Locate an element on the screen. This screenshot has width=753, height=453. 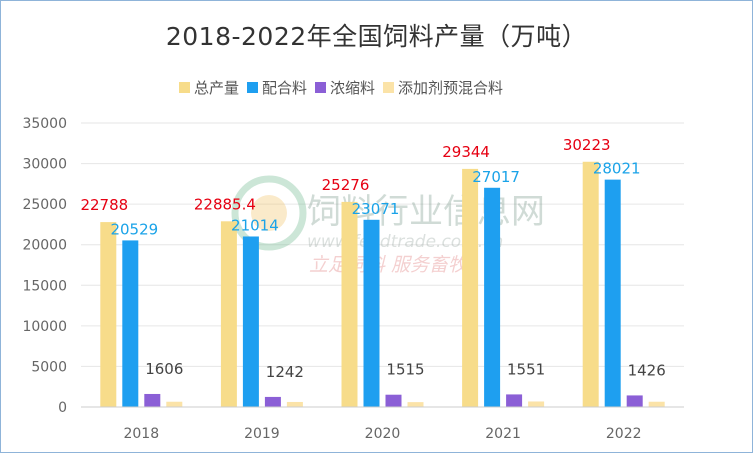
y-tick-label: 35000 is located at coordinates (44, 124).